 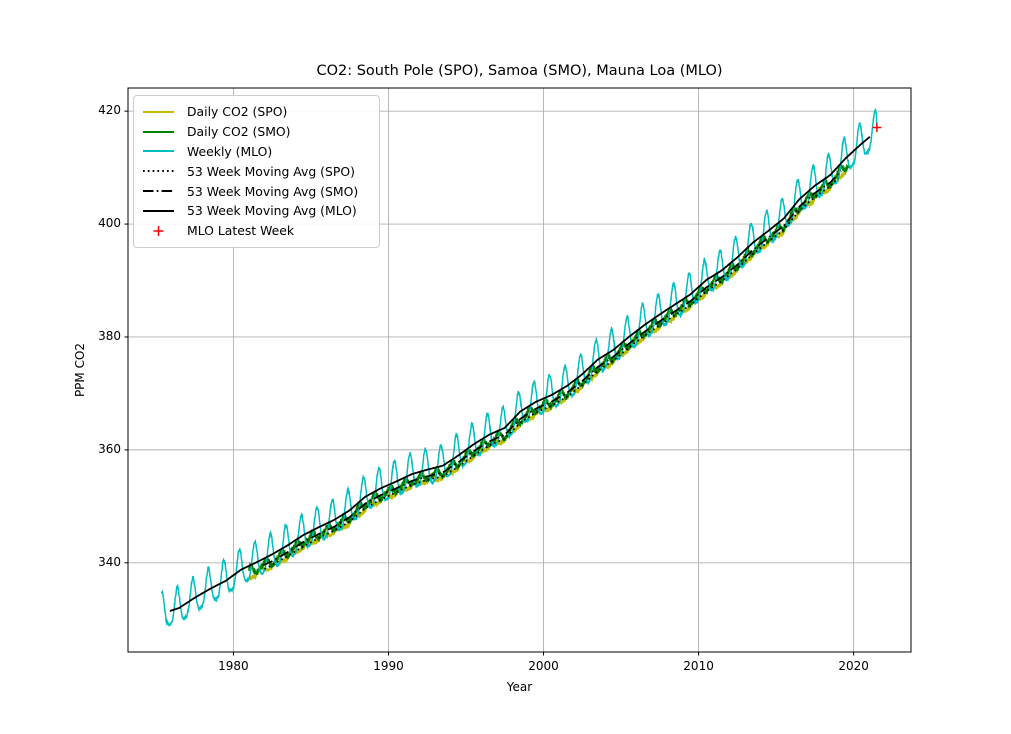 I want to click on legend-item-weekly-mlo: Weekly (MLO), so click(x=256, y=152).